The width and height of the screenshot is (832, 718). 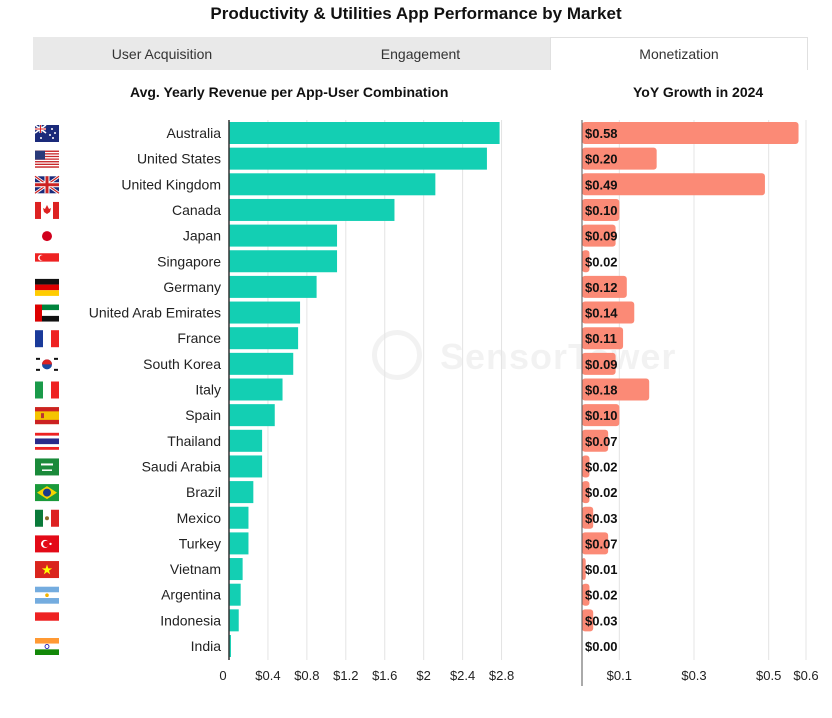 I want to click on growth-label-germany: $0.12, so click(x=601, y=287).